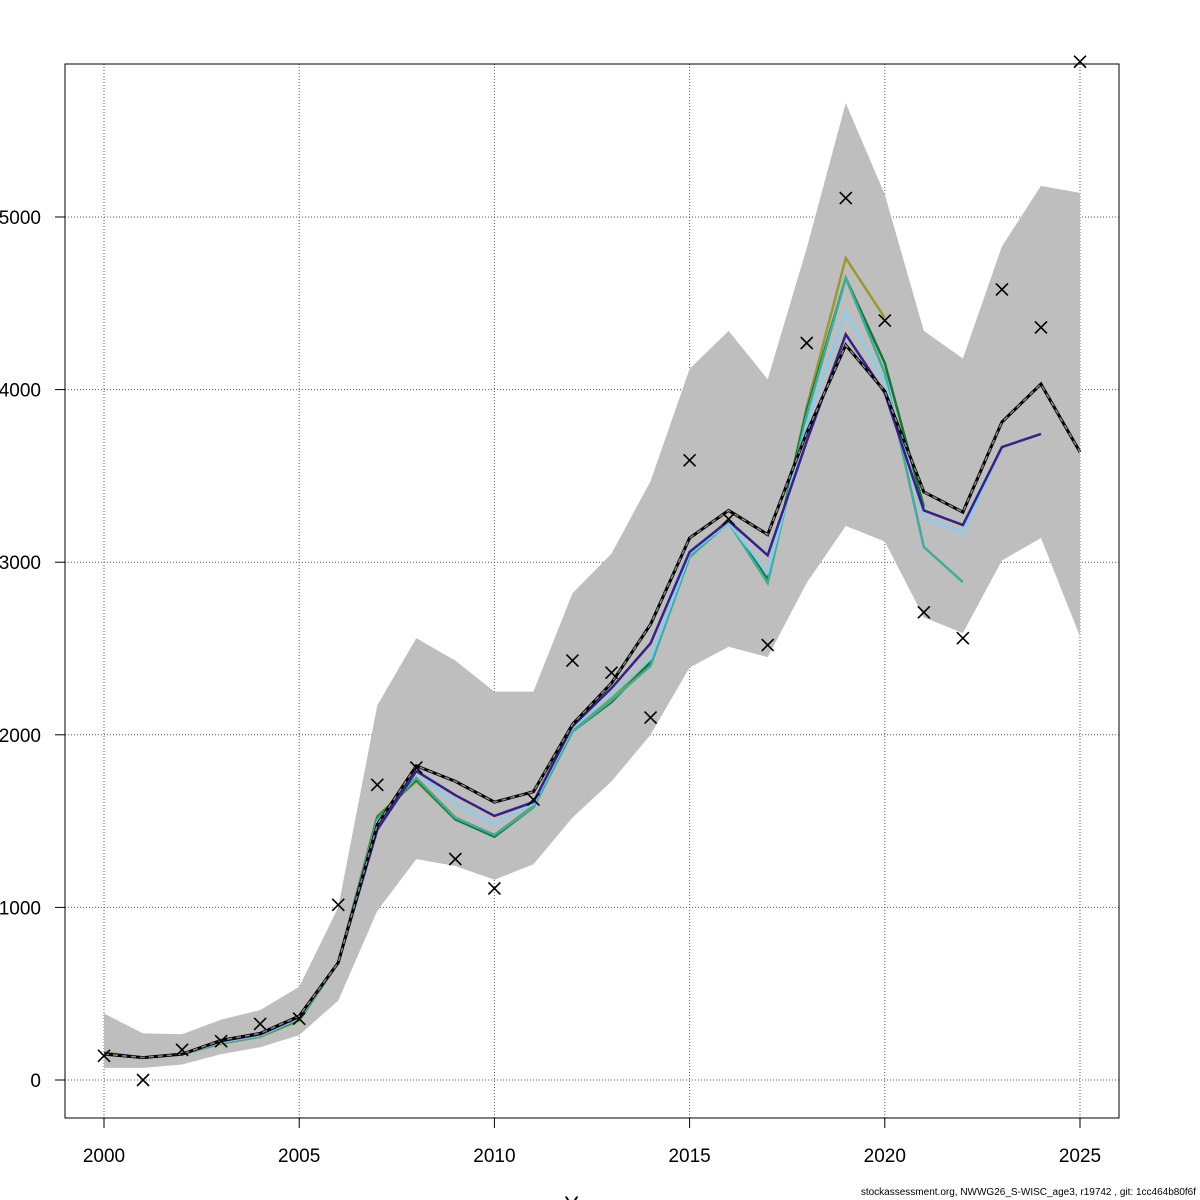 This screenshot has height=1200, width=1200. Describe the element at coordinates (299, 1156) in the screenshot. I see `x-tick-label: 2005` at that location.